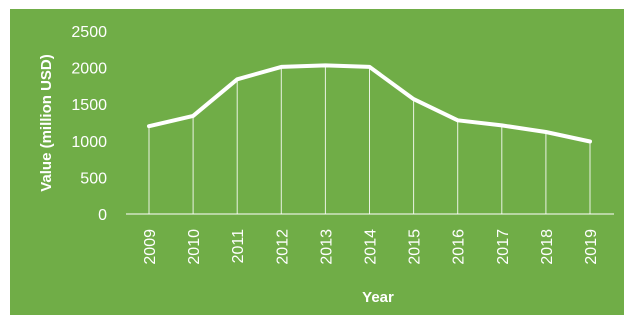 This screenshot has width=632, height=322. I want to click on x-tick-label: 2010, so click(194, 247).